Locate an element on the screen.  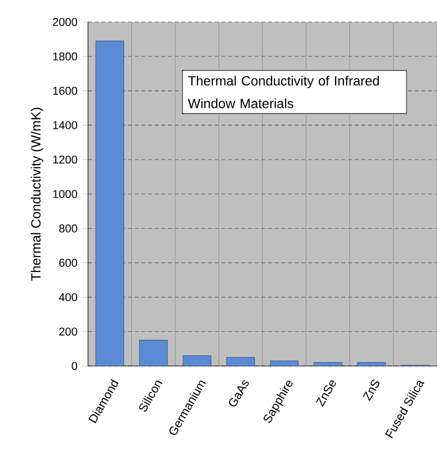
y-tick-label: 0 is located at coordinates (75, 366).